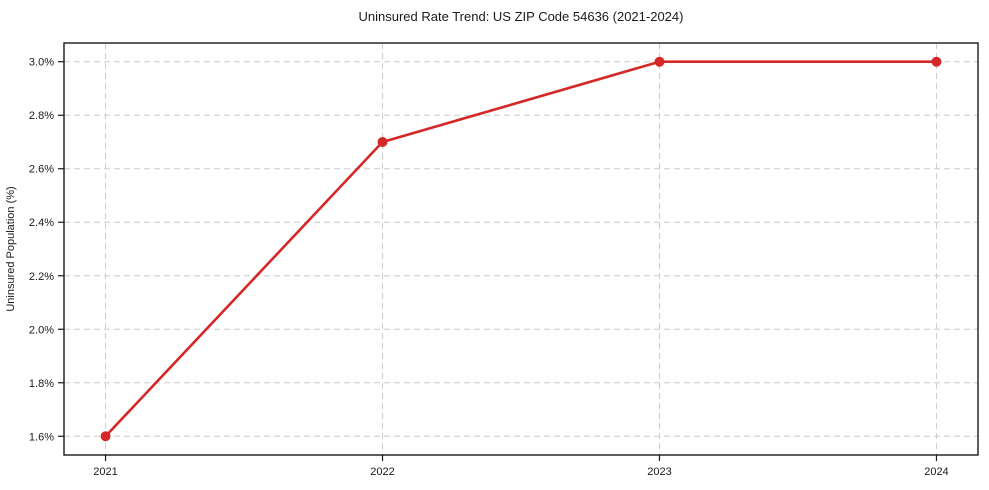 Image resolution: width=989 pixels, height=490 pixels. I want to click on y-tick-label: 3.0%, so click(41, 63).